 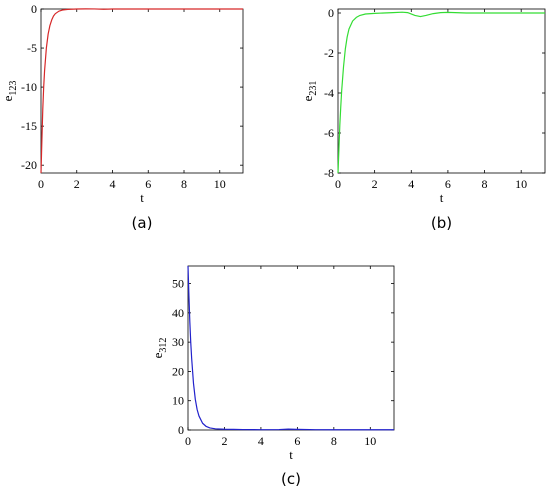 What do you see at coordinates (329, 93) in the screenshot?
I see `y-tick-label: -4` at bounding box center [329, 93].